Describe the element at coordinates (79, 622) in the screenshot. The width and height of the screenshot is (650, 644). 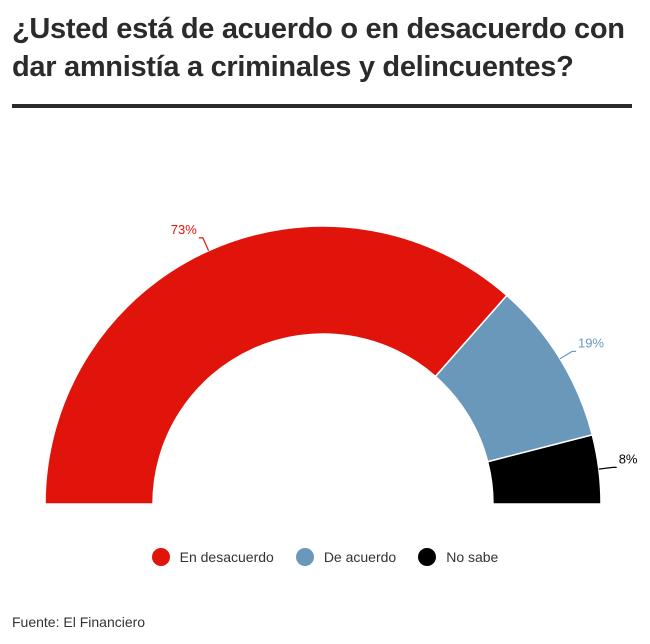
I see `source-note: Fuente: El Financiero` at that location.